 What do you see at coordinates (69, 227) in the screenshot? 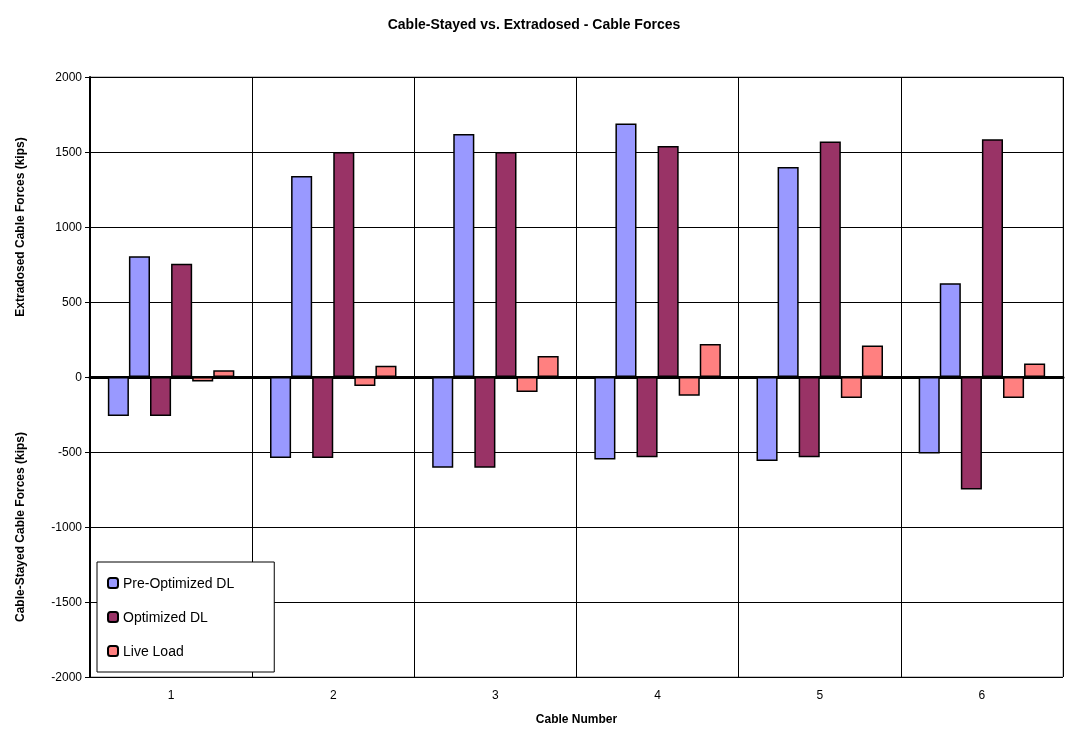
I see `y-tick-label: 1000` at bounding box center [69, 227].